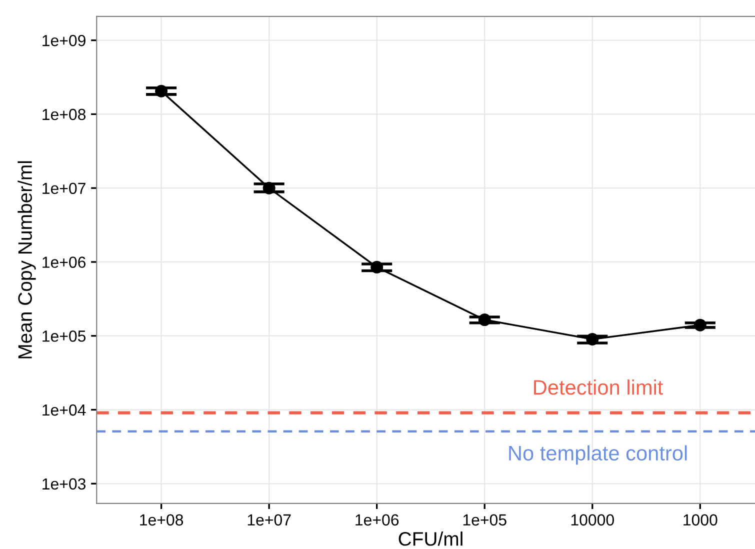 The image size is (755, 549). I want to click on x-tick-label: 1e+06, so click(377, 520).